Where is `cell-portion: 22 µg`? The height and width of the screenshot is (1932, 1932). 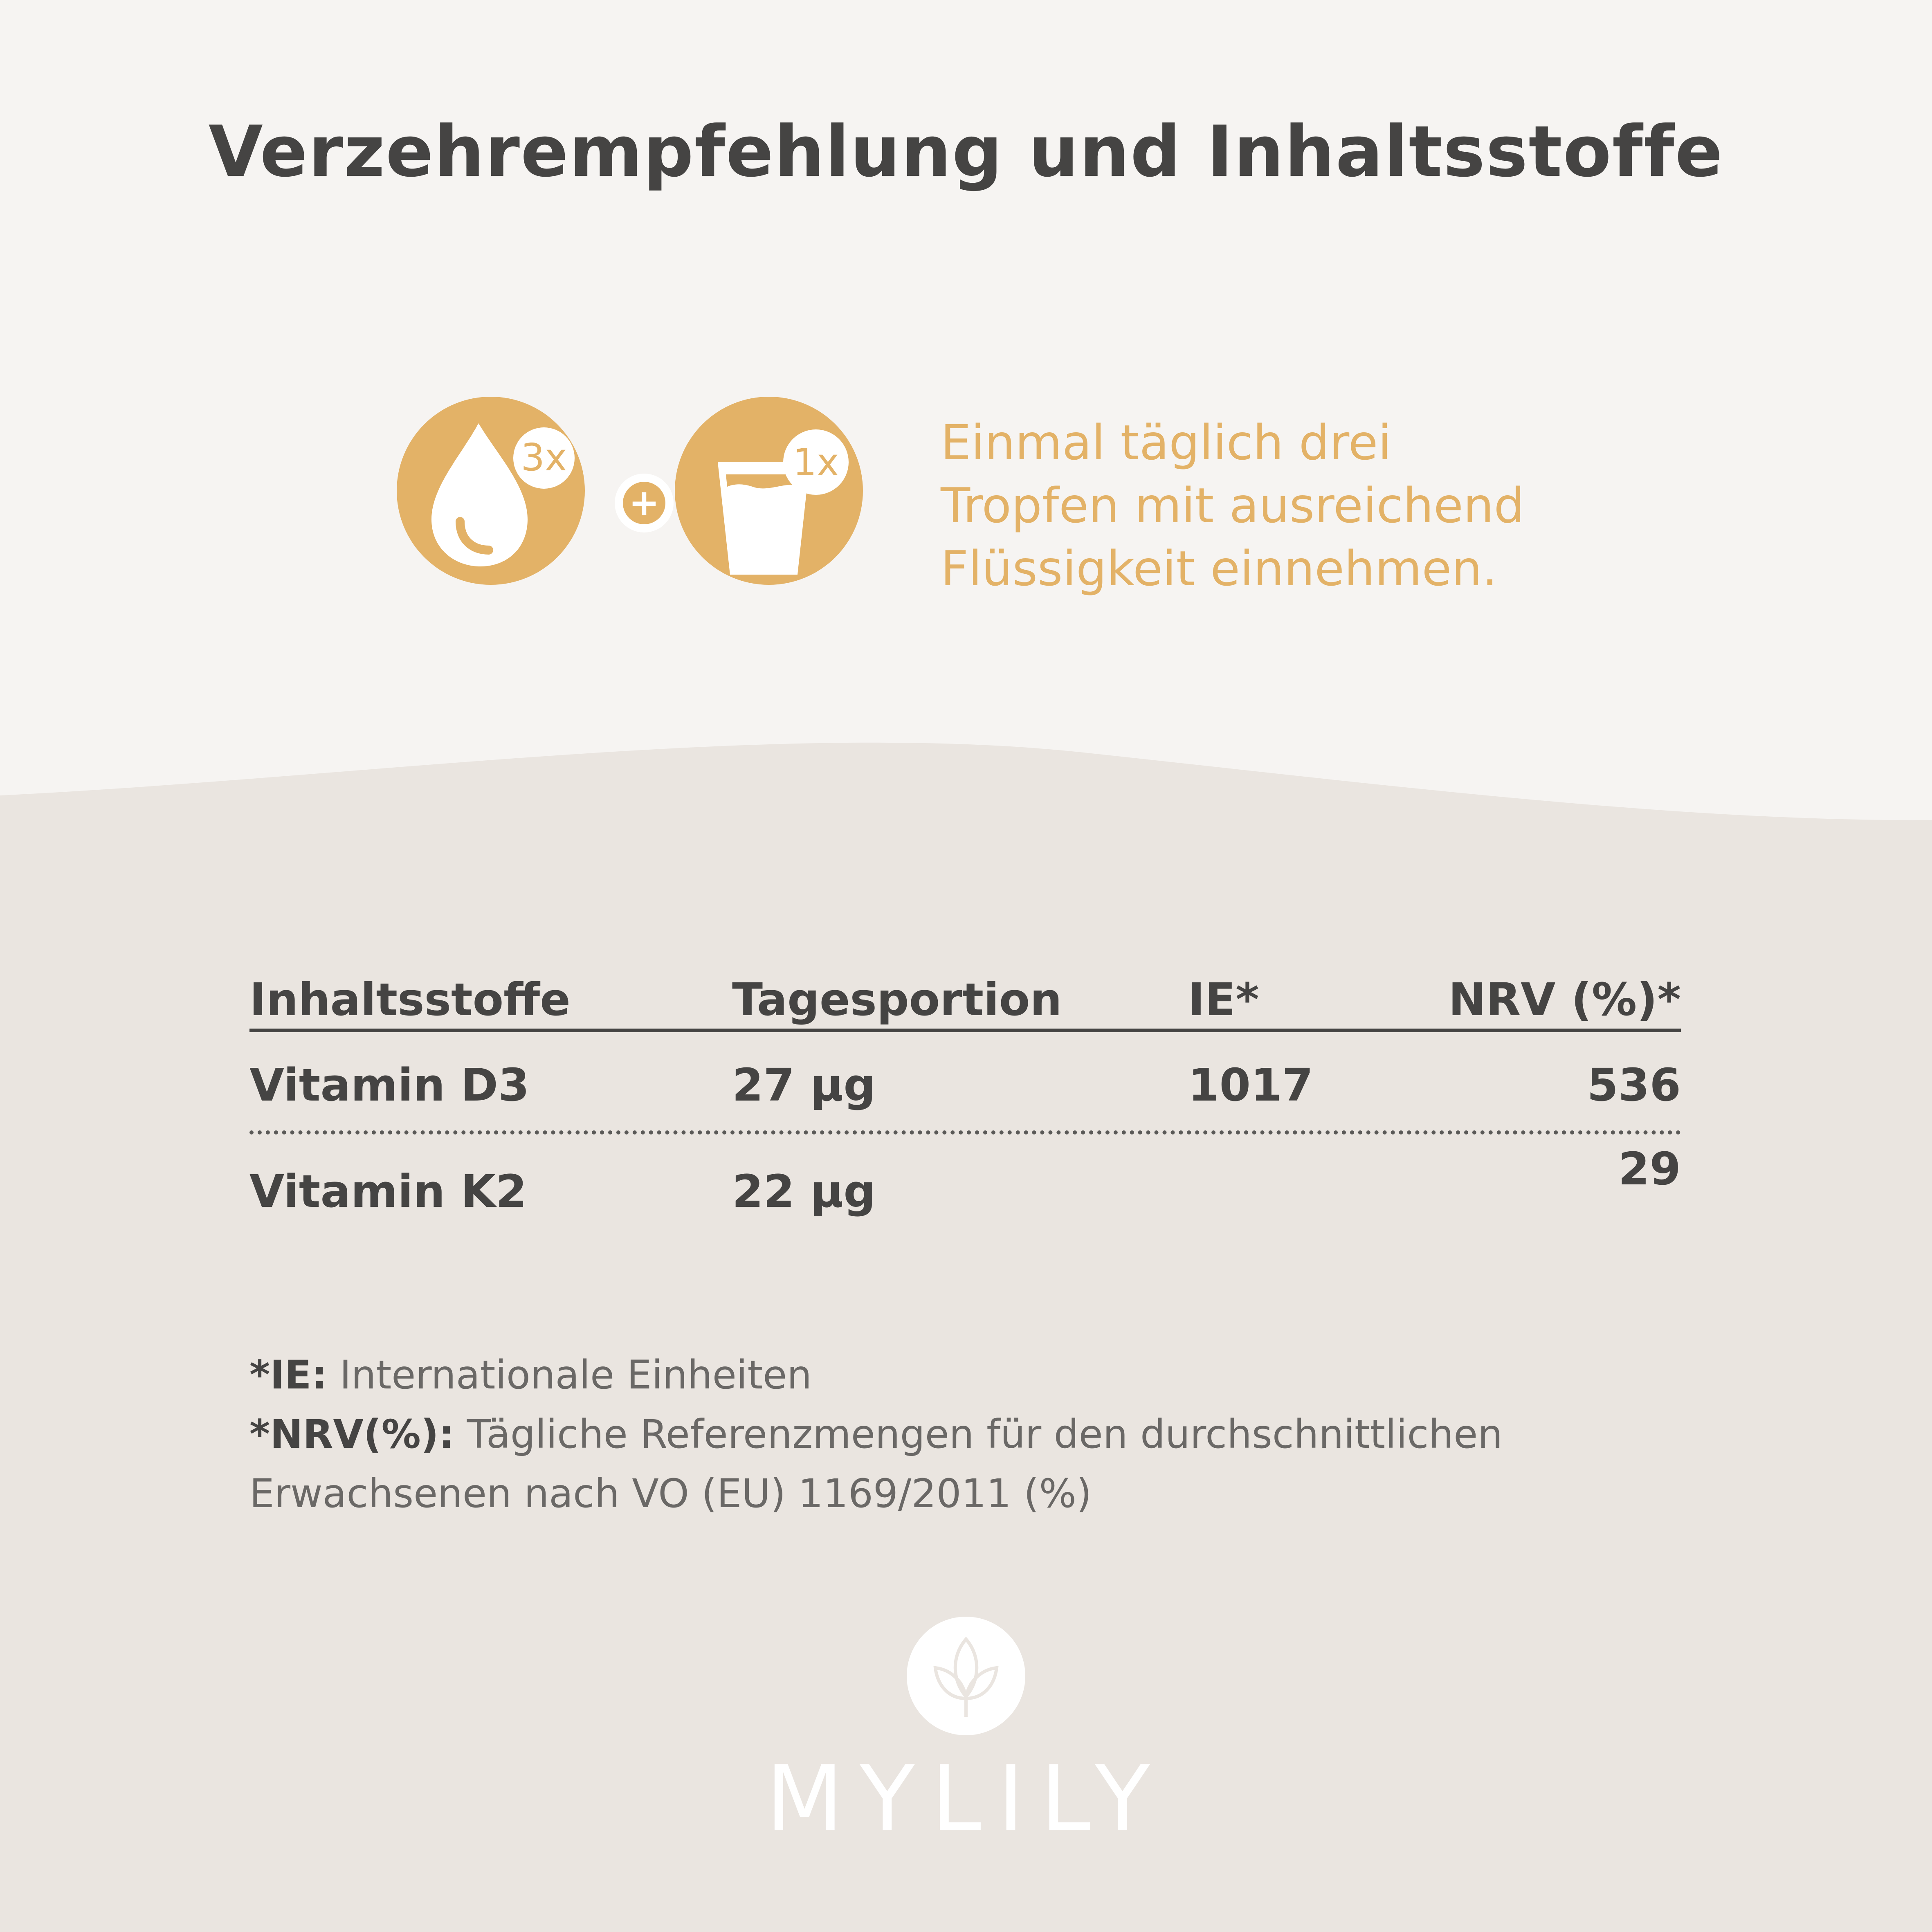 cell-portion: 22 µg is located at coordinates (804, 1192).